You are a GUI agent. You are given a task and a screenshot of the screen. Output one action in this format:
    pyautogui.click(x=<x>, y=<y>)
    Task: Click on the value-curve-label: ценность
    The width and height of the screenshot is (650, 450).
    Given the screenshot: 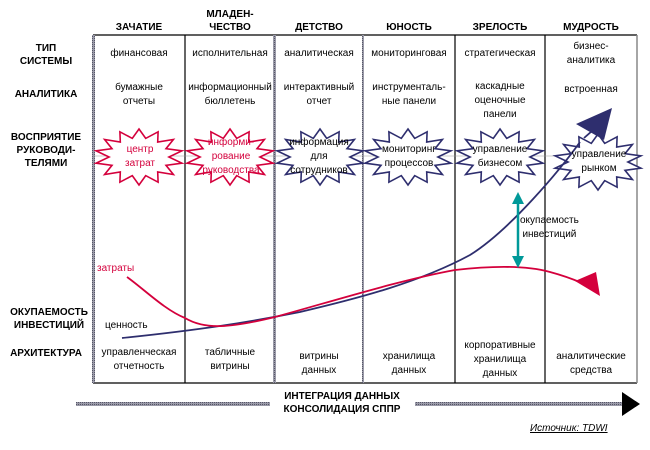 What is the action you would take?
    pyautogui.click(x=126, y=325)
    